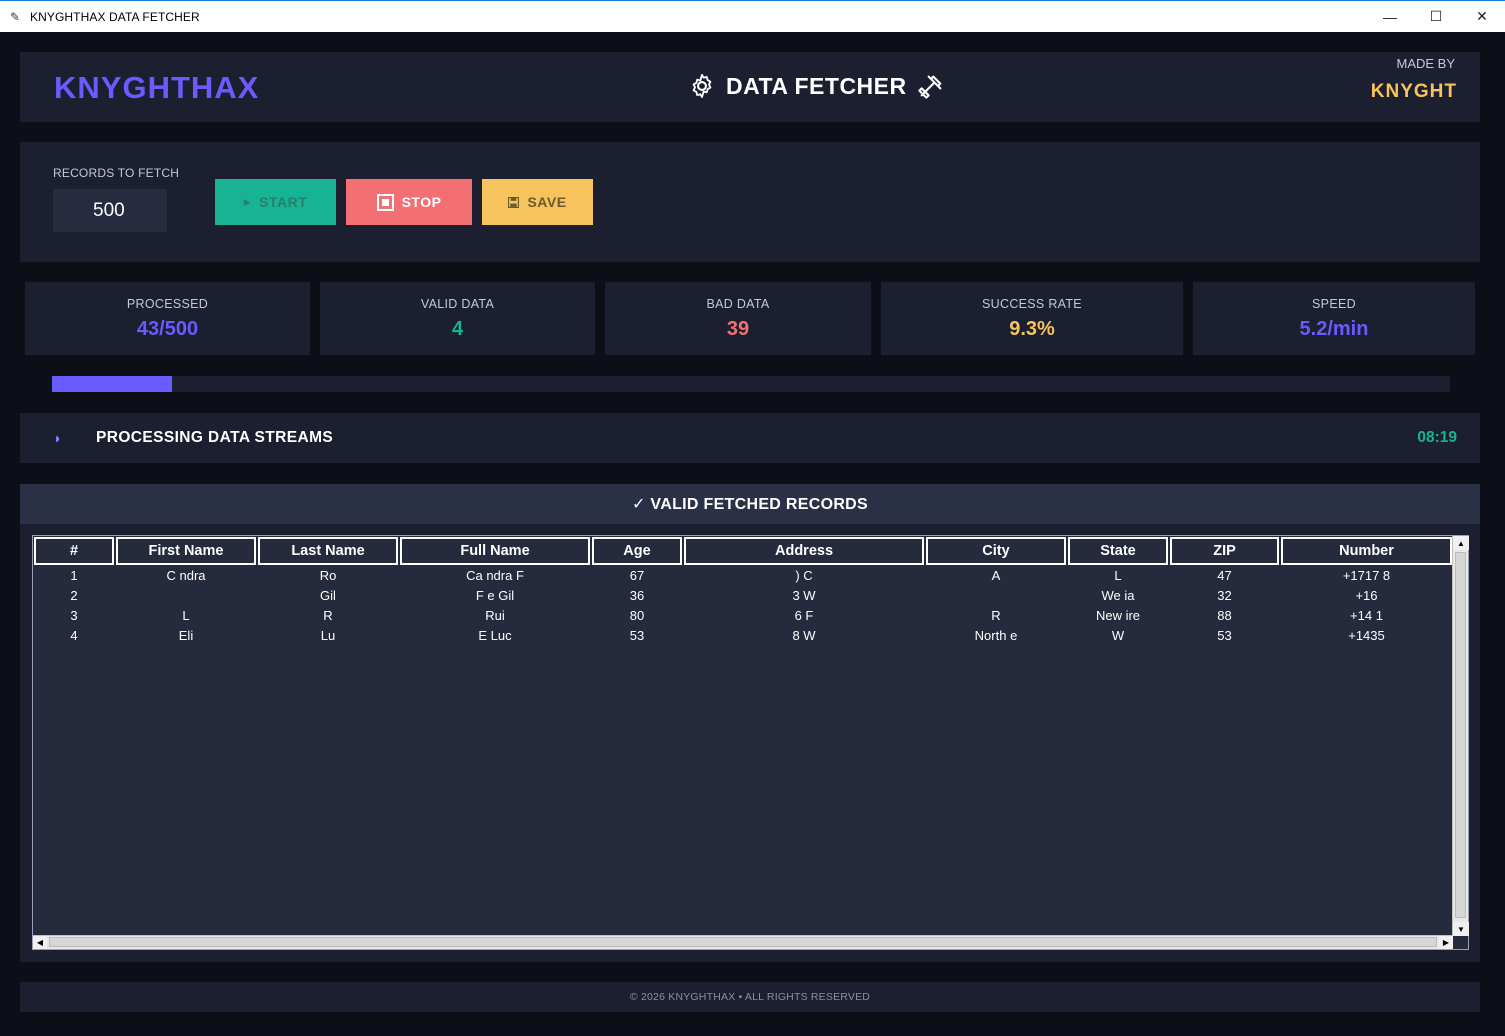  Describe the element at coordinates (1425, 63) in the screenshot. I see `made-by-label: MADE BY` at that location.